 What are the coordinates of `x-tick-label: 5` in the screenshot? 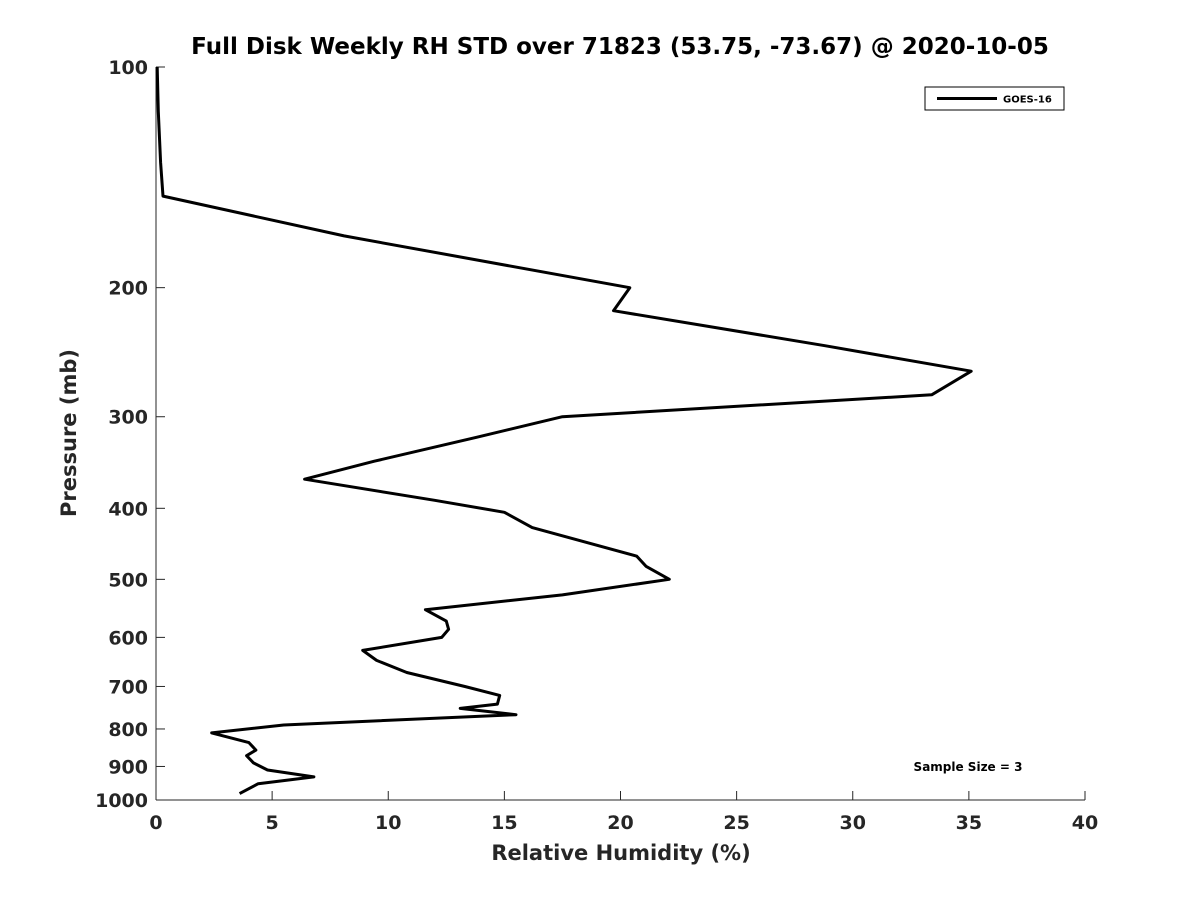 It's located at (272, 823).